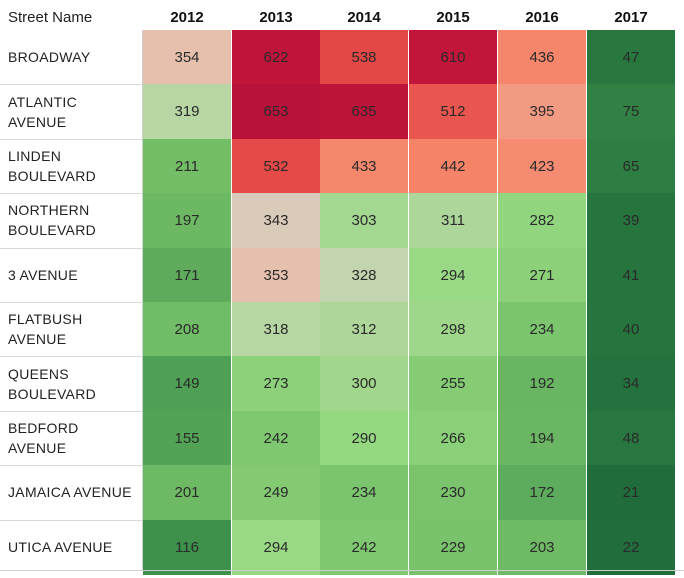 The width and height of the screenshot is (684, 578). I want to click on cell-queens-boulevard-2016: 192, so click(542, 384).